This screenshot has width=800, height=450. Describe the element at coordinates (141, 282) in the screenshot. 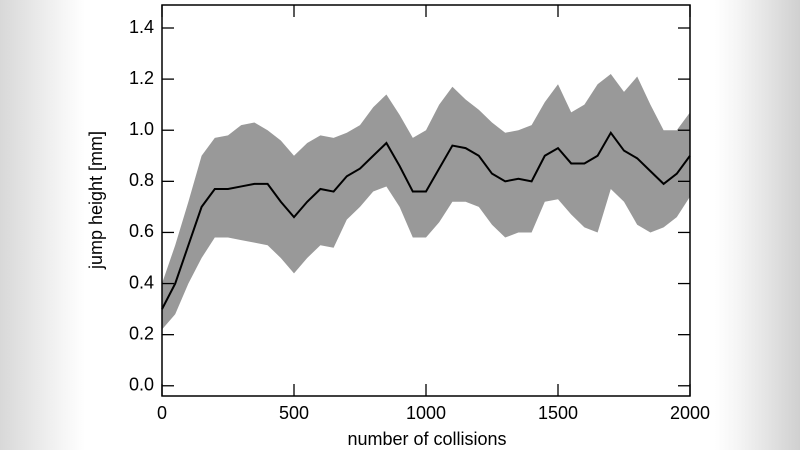

I see `y-tick-label: 0.4` at that location.